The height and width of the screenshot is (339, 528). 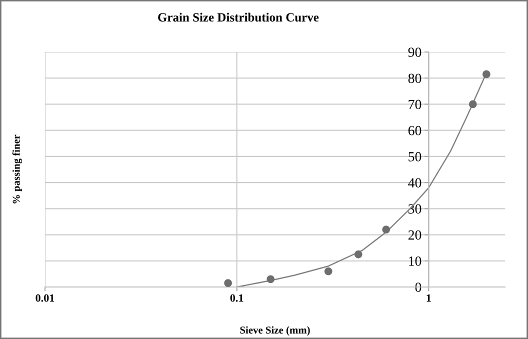 I want to click on x-tick-label: 0.1, so click(x=237, y=298).